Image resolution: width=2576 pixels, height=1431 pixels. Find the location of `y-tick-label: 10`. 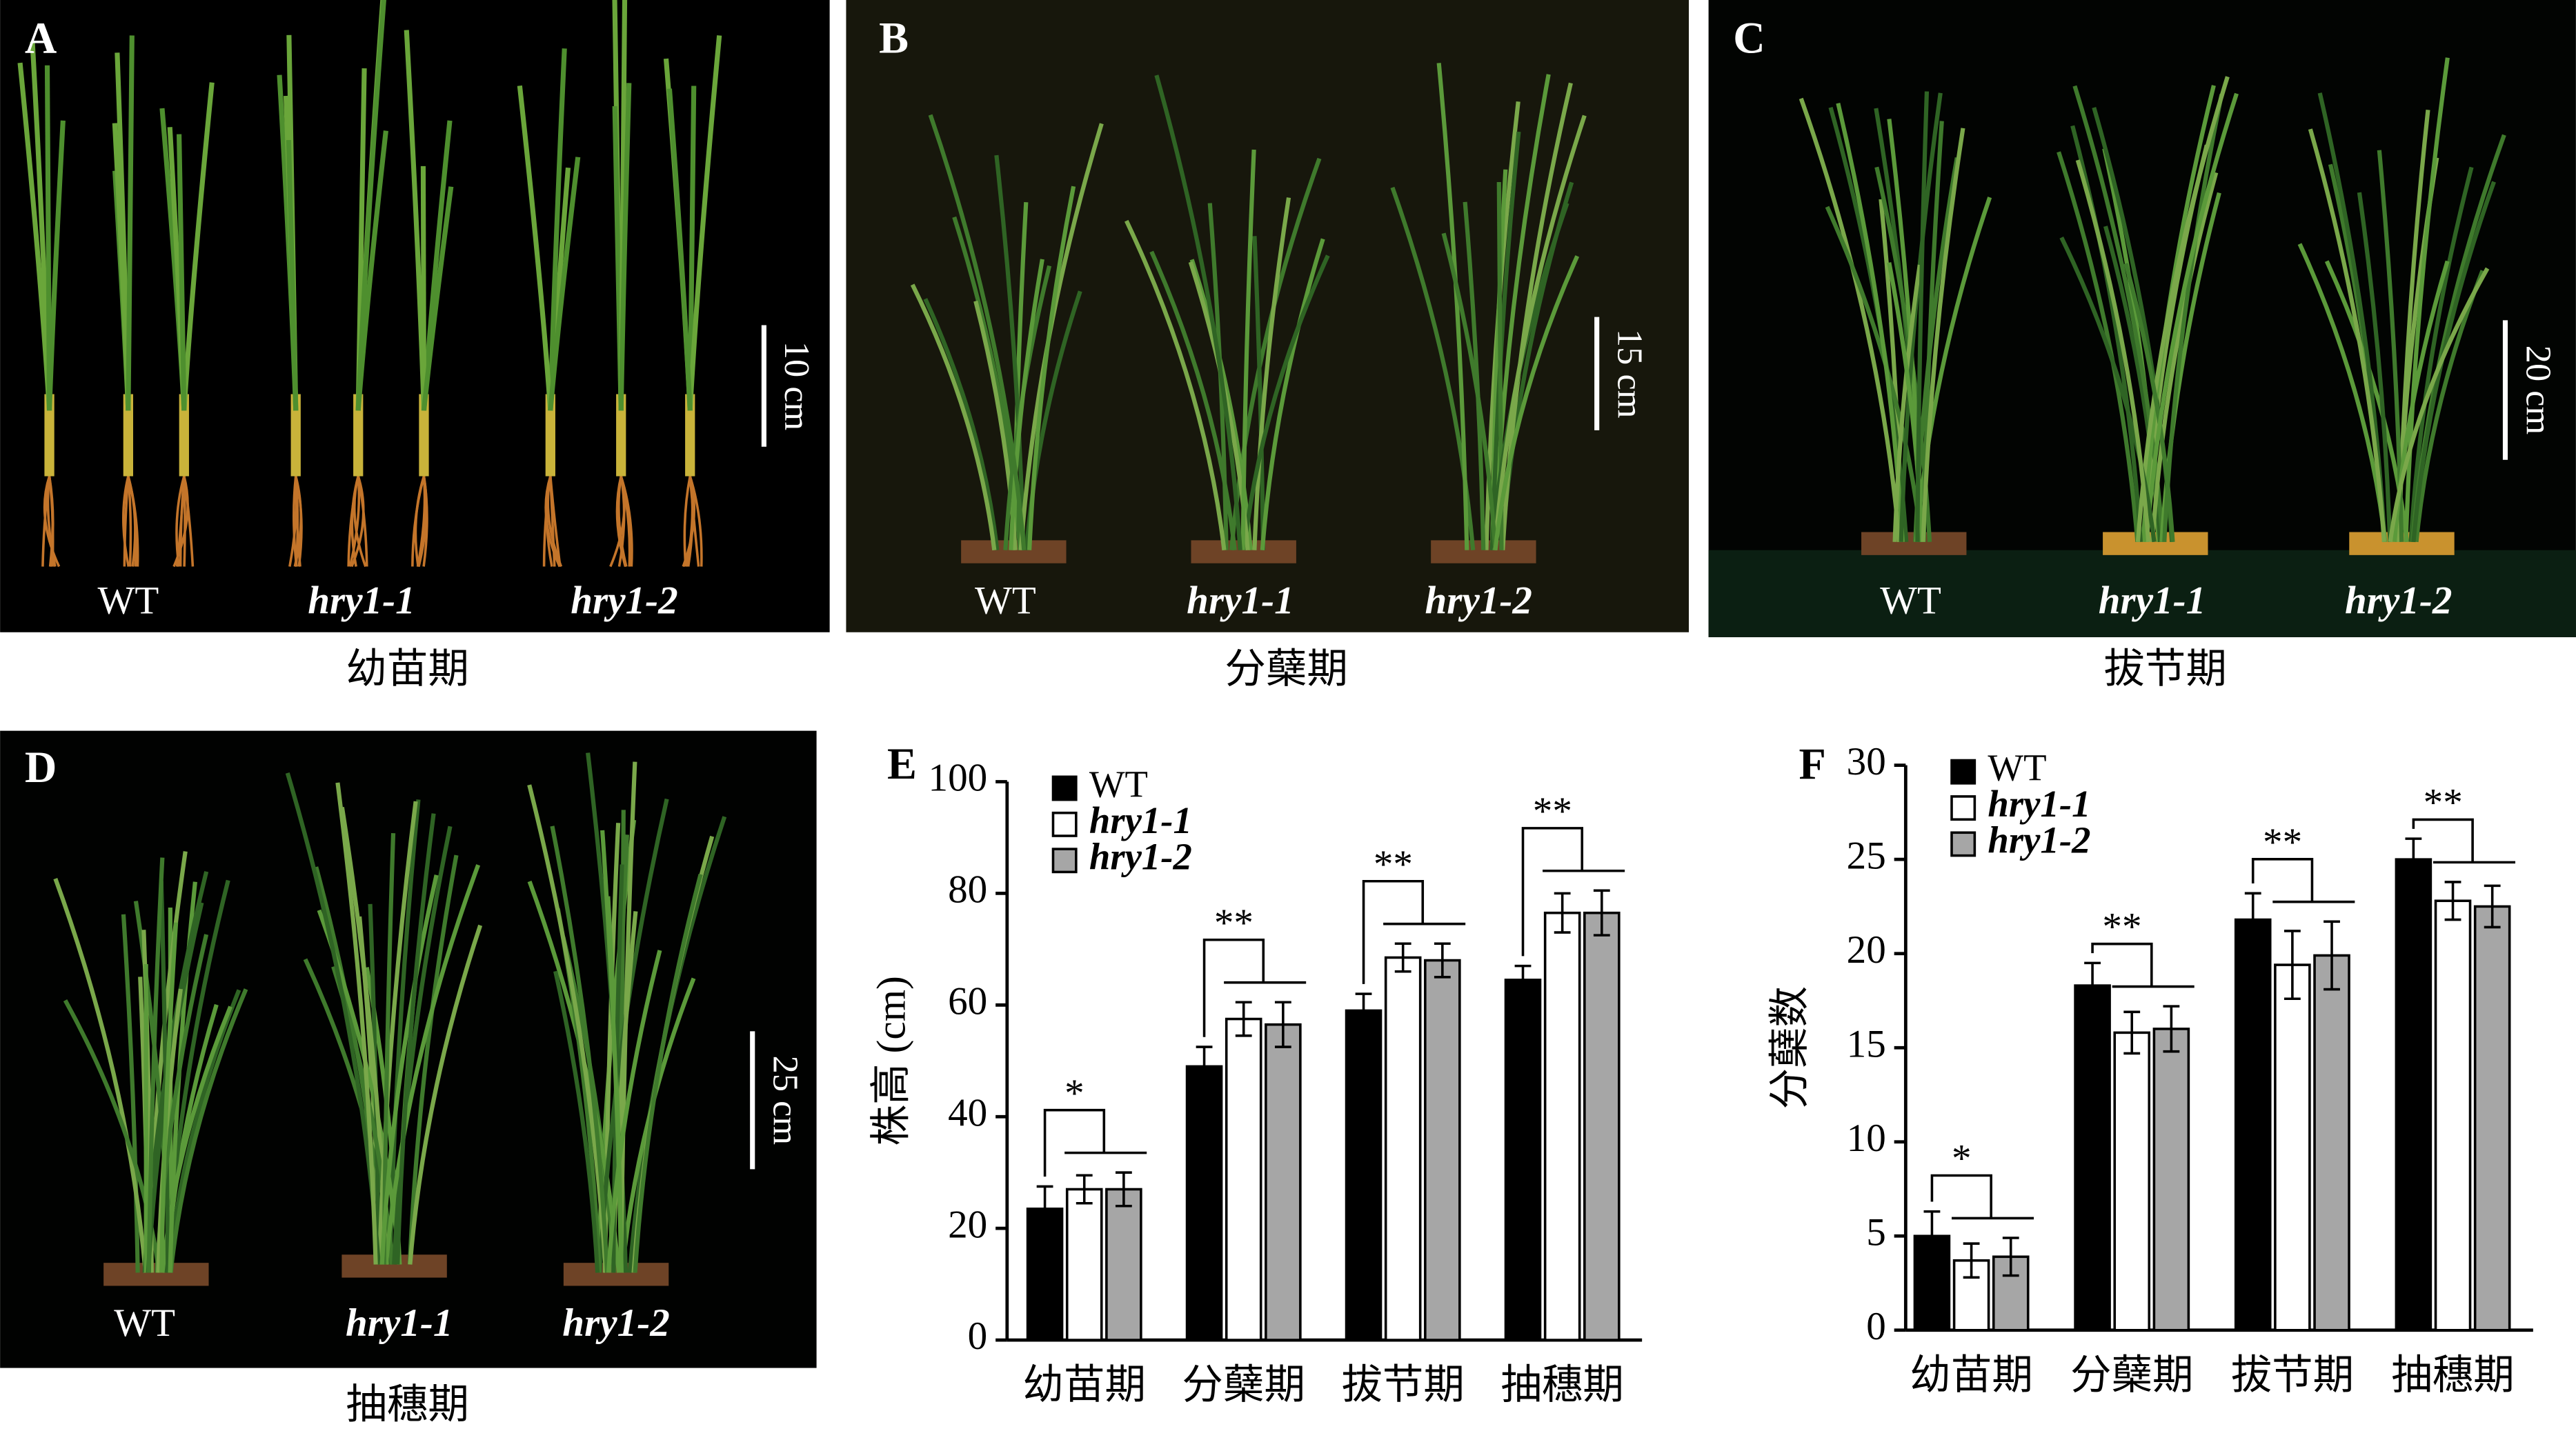

y-tick-label: 10 is located at coordinates (1866, 1138).